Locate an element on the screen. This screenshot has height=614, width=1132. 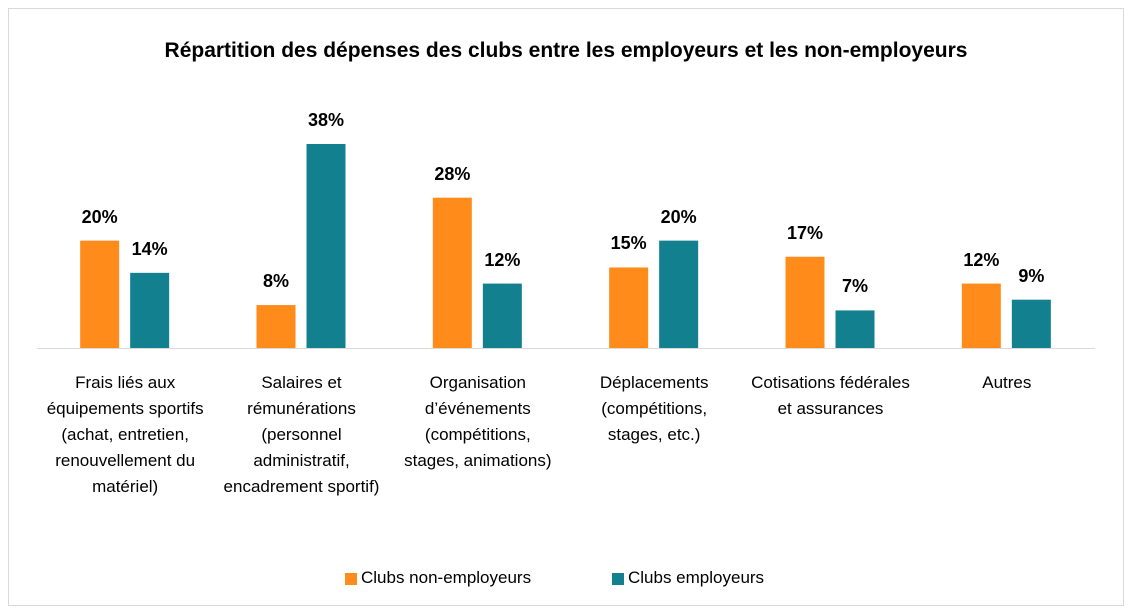
data-label: 15% is located at coordinates (628, 243).